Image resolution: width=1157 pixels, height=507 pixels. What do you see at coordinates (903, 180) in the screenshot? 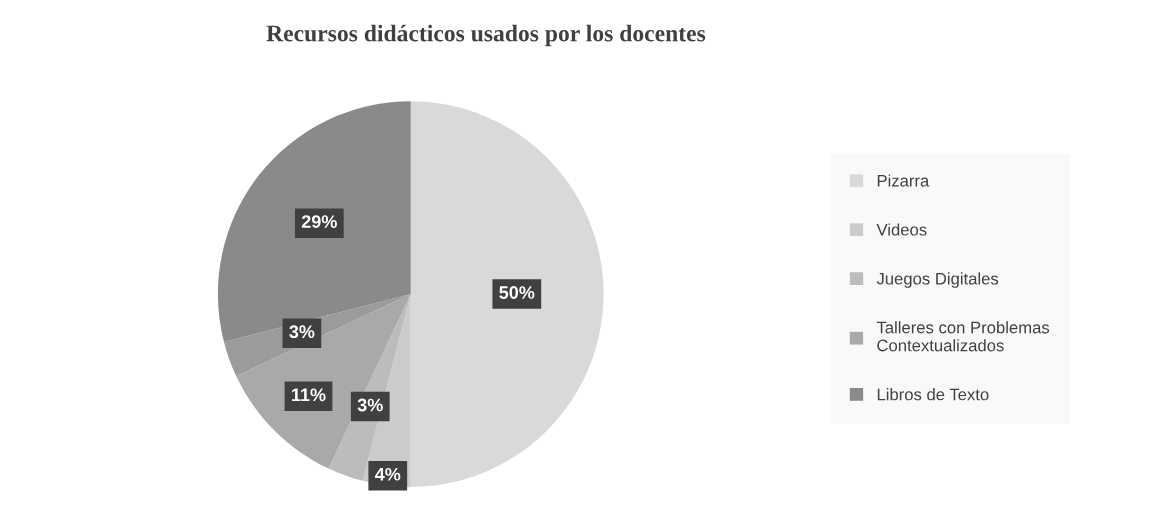
I see `legend-label: Pizarra` at bounding box center [903, 180].